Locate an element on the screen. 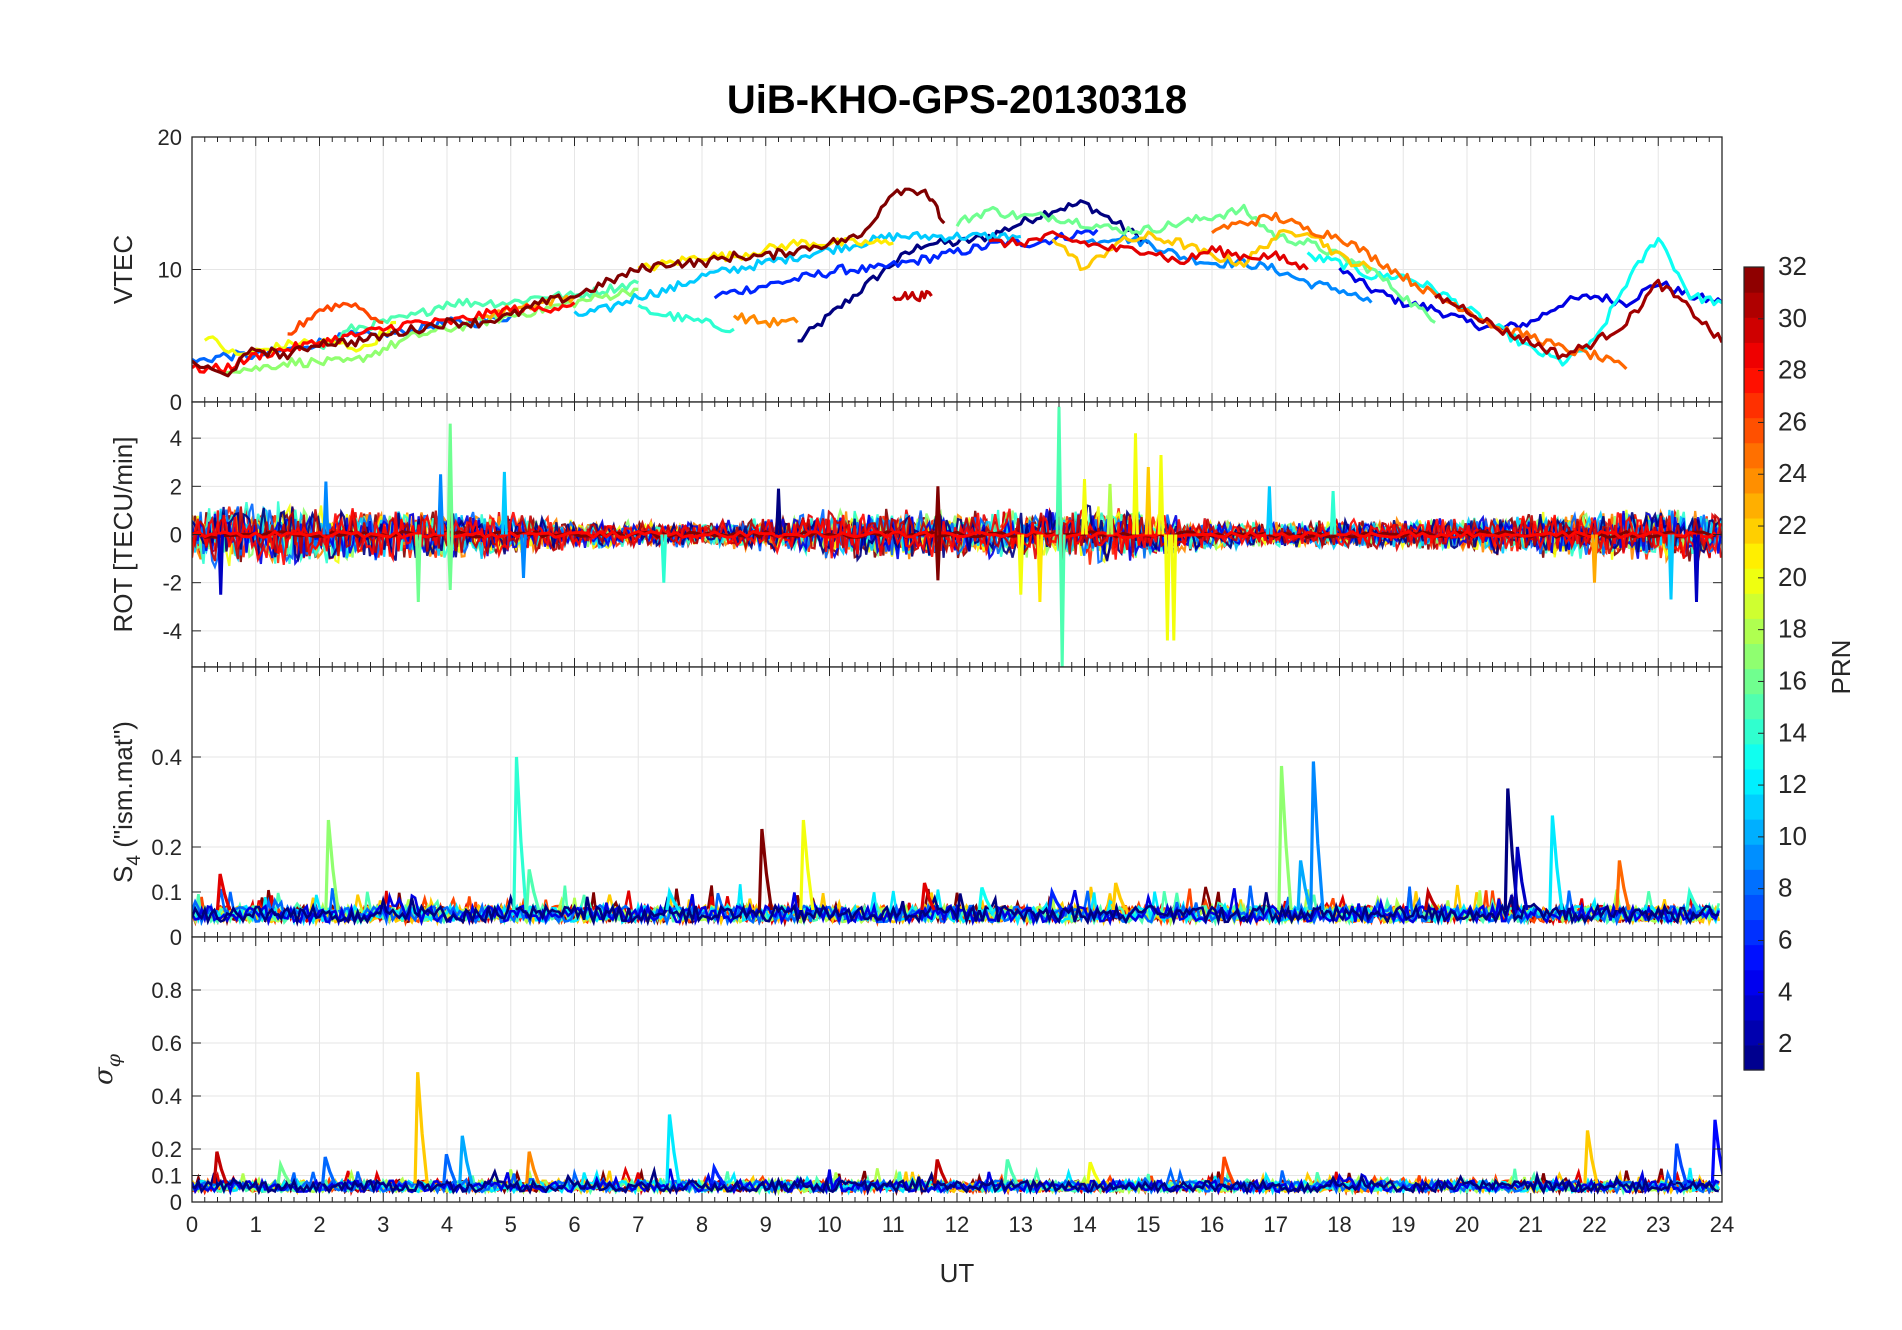 The width and height of the screenshot is (1902, 1330). y-tick-label: 20 is located at coordinates (170, 137).